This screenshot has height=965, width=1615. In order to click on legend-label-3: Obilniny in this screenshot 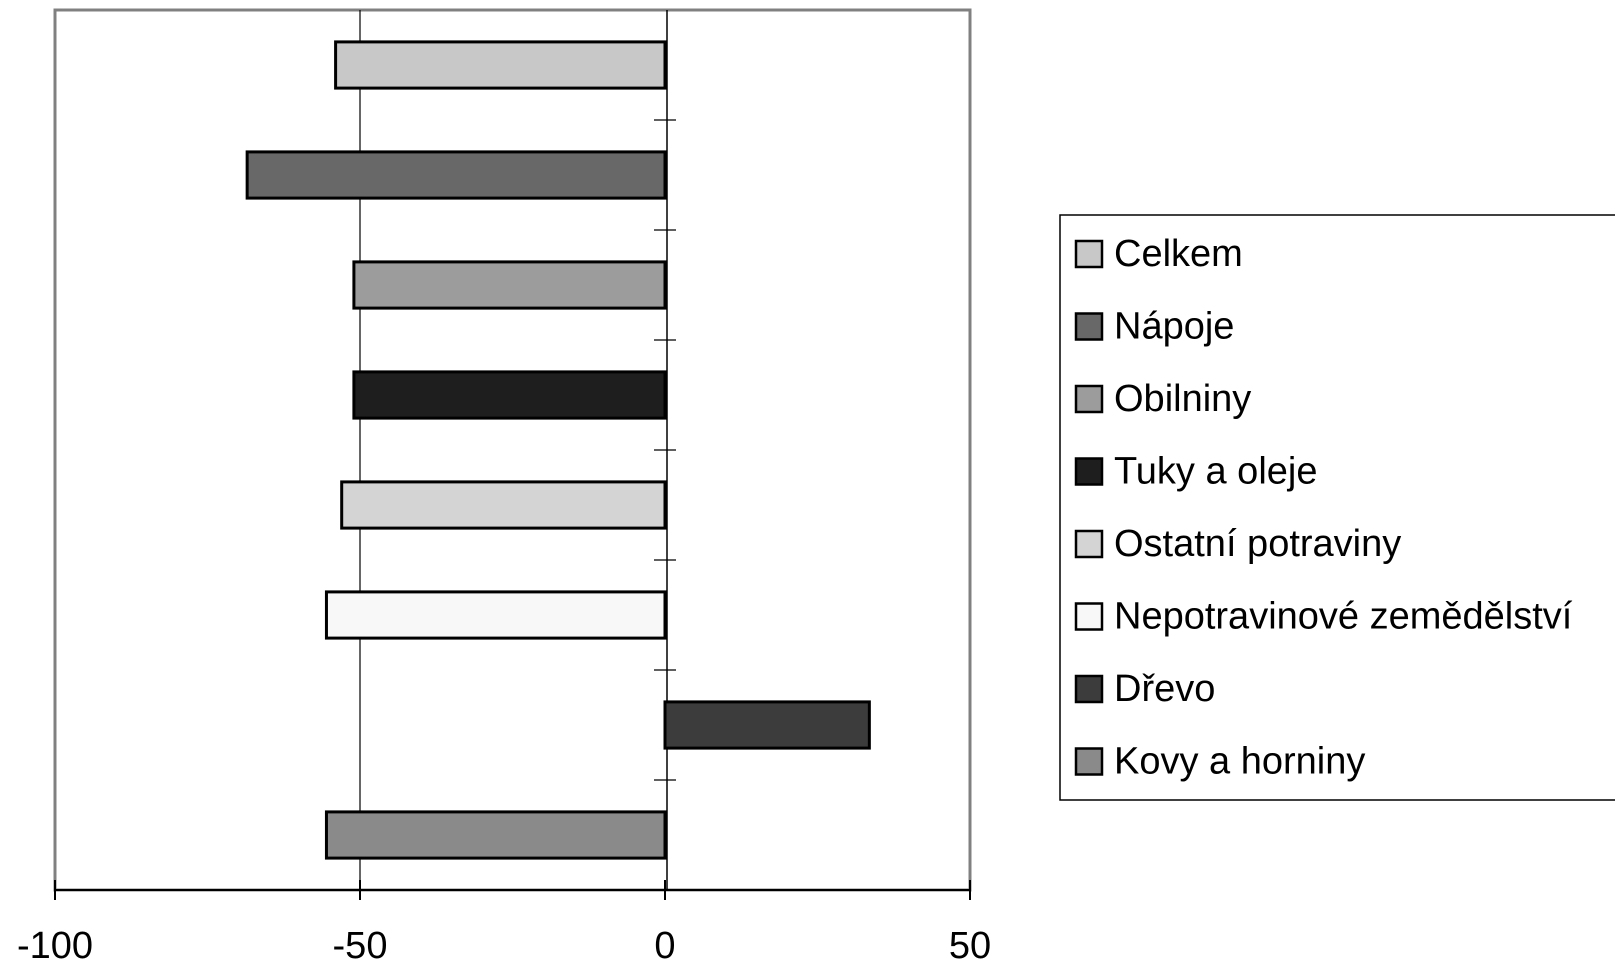, I will do `click(1182, 399)`.